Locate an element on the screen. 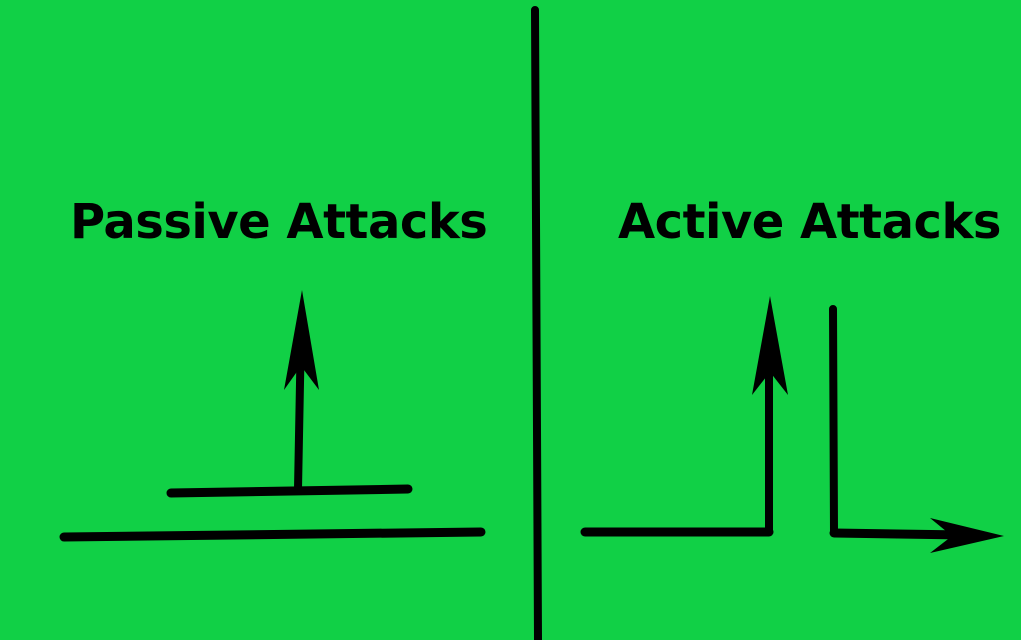  passive-baseline is located at coordinates (272, 534).